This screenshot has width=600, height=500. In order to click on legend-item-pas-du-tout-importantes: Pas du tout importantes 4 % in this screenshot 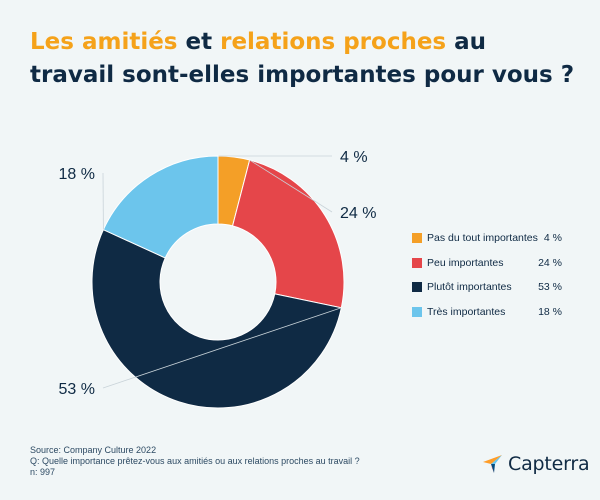, I will do `click(487, 238)`.